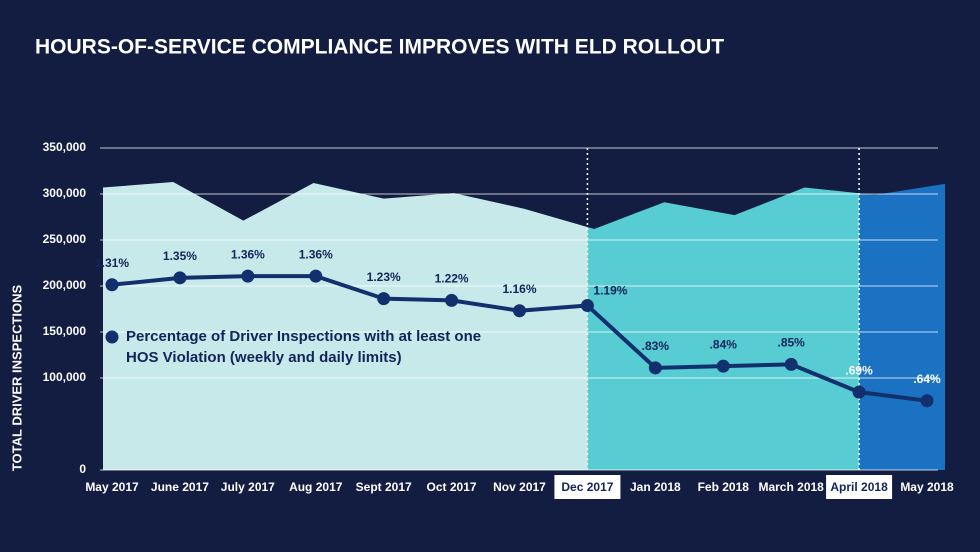 This screenshot has width=980, height=552. Describe the element at coordinates (65, 377) in the screenshot. I see `y-tick-label: 100,000` at that location.